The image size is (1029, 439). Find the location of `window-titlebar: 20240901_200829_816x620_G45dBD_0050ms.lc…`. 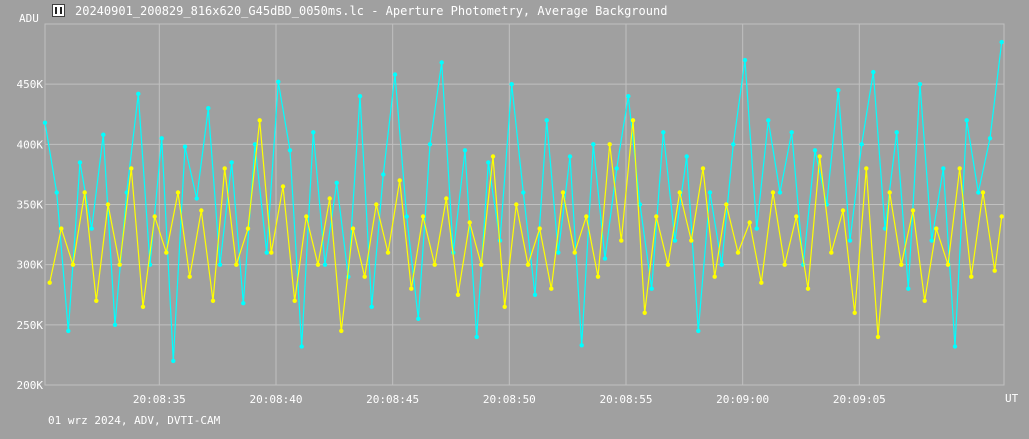

window-titlebar: 20240901_200829_816x620_G45dBD_0050ms.lc… is located at coordinates (514, 12).